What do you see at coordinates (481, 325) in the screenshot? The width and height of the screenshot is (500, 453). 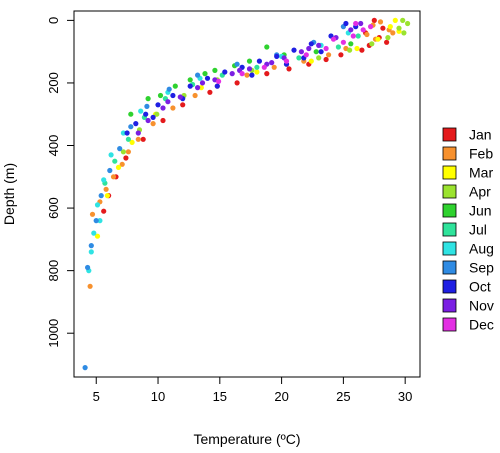 I see `legend-label: Dec` at bounding box center [481, 325].